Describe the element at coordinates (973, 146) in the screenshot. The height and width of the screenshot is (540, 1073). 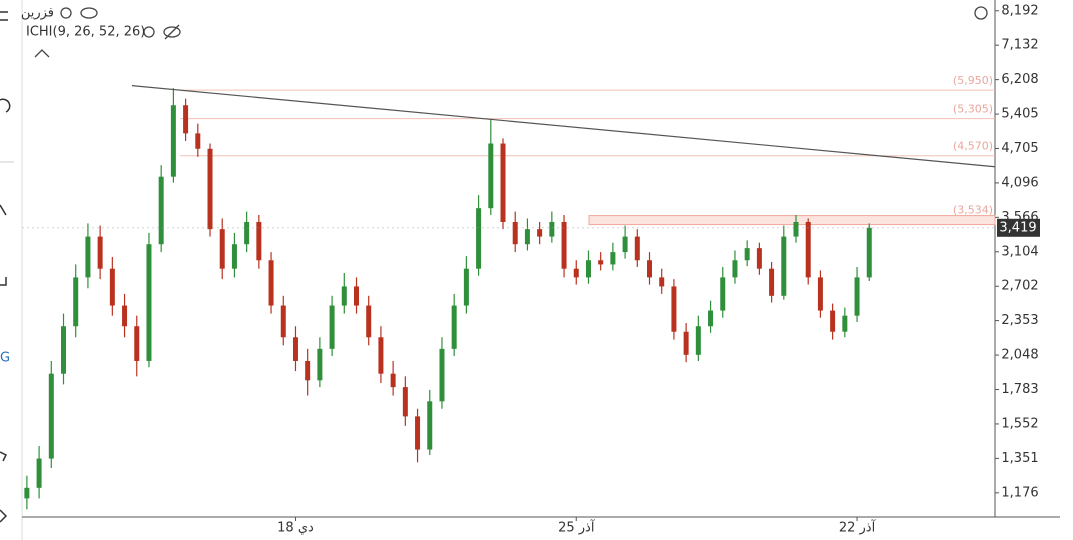
I see `level-label: (4,570)` at that location.